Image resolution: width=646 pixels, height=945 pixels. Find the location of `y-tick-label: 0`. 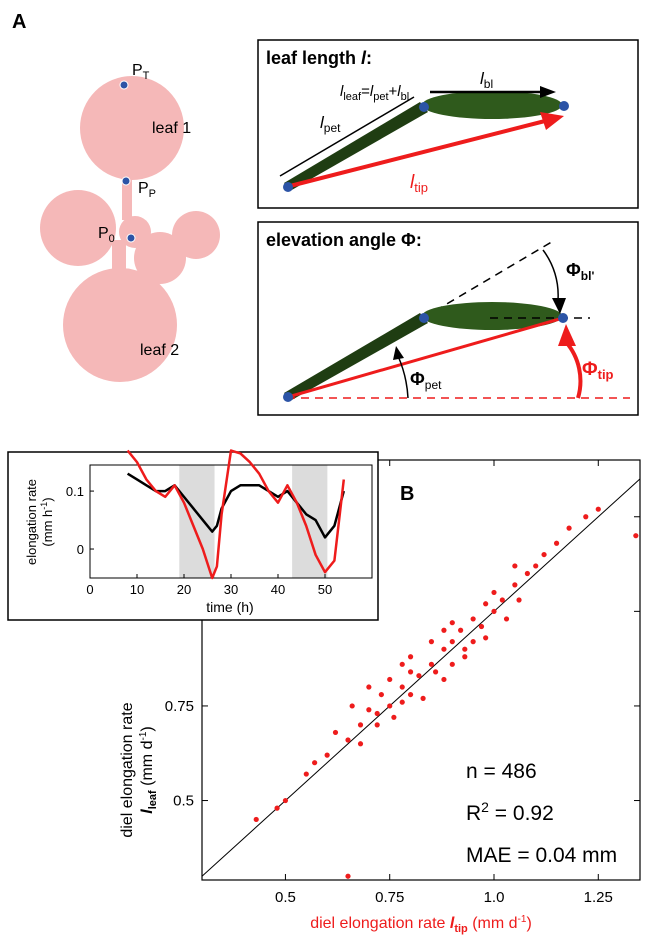

y-tick-label: 0 is located at coordinates (80, 549).